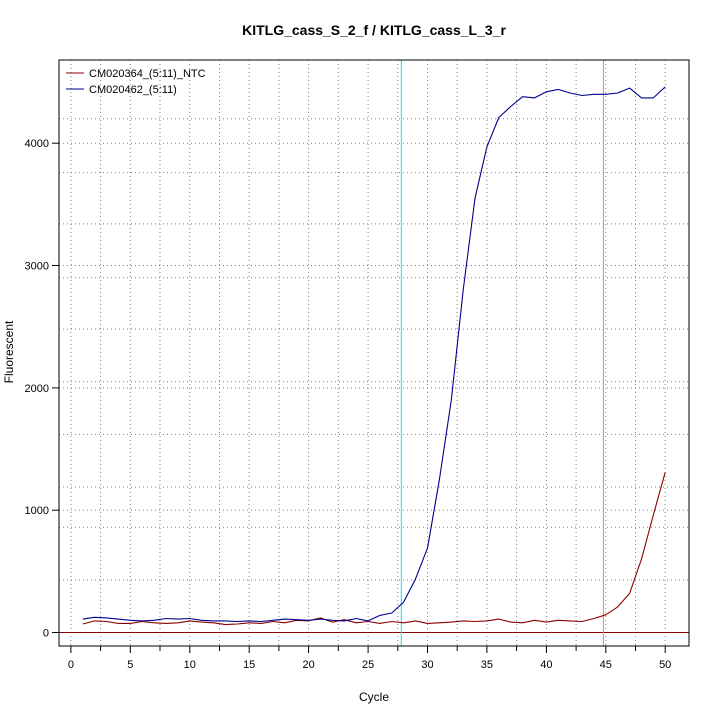 The image size is (720, 720). I want to click on x-tick-label: 30, so click(427, 665).